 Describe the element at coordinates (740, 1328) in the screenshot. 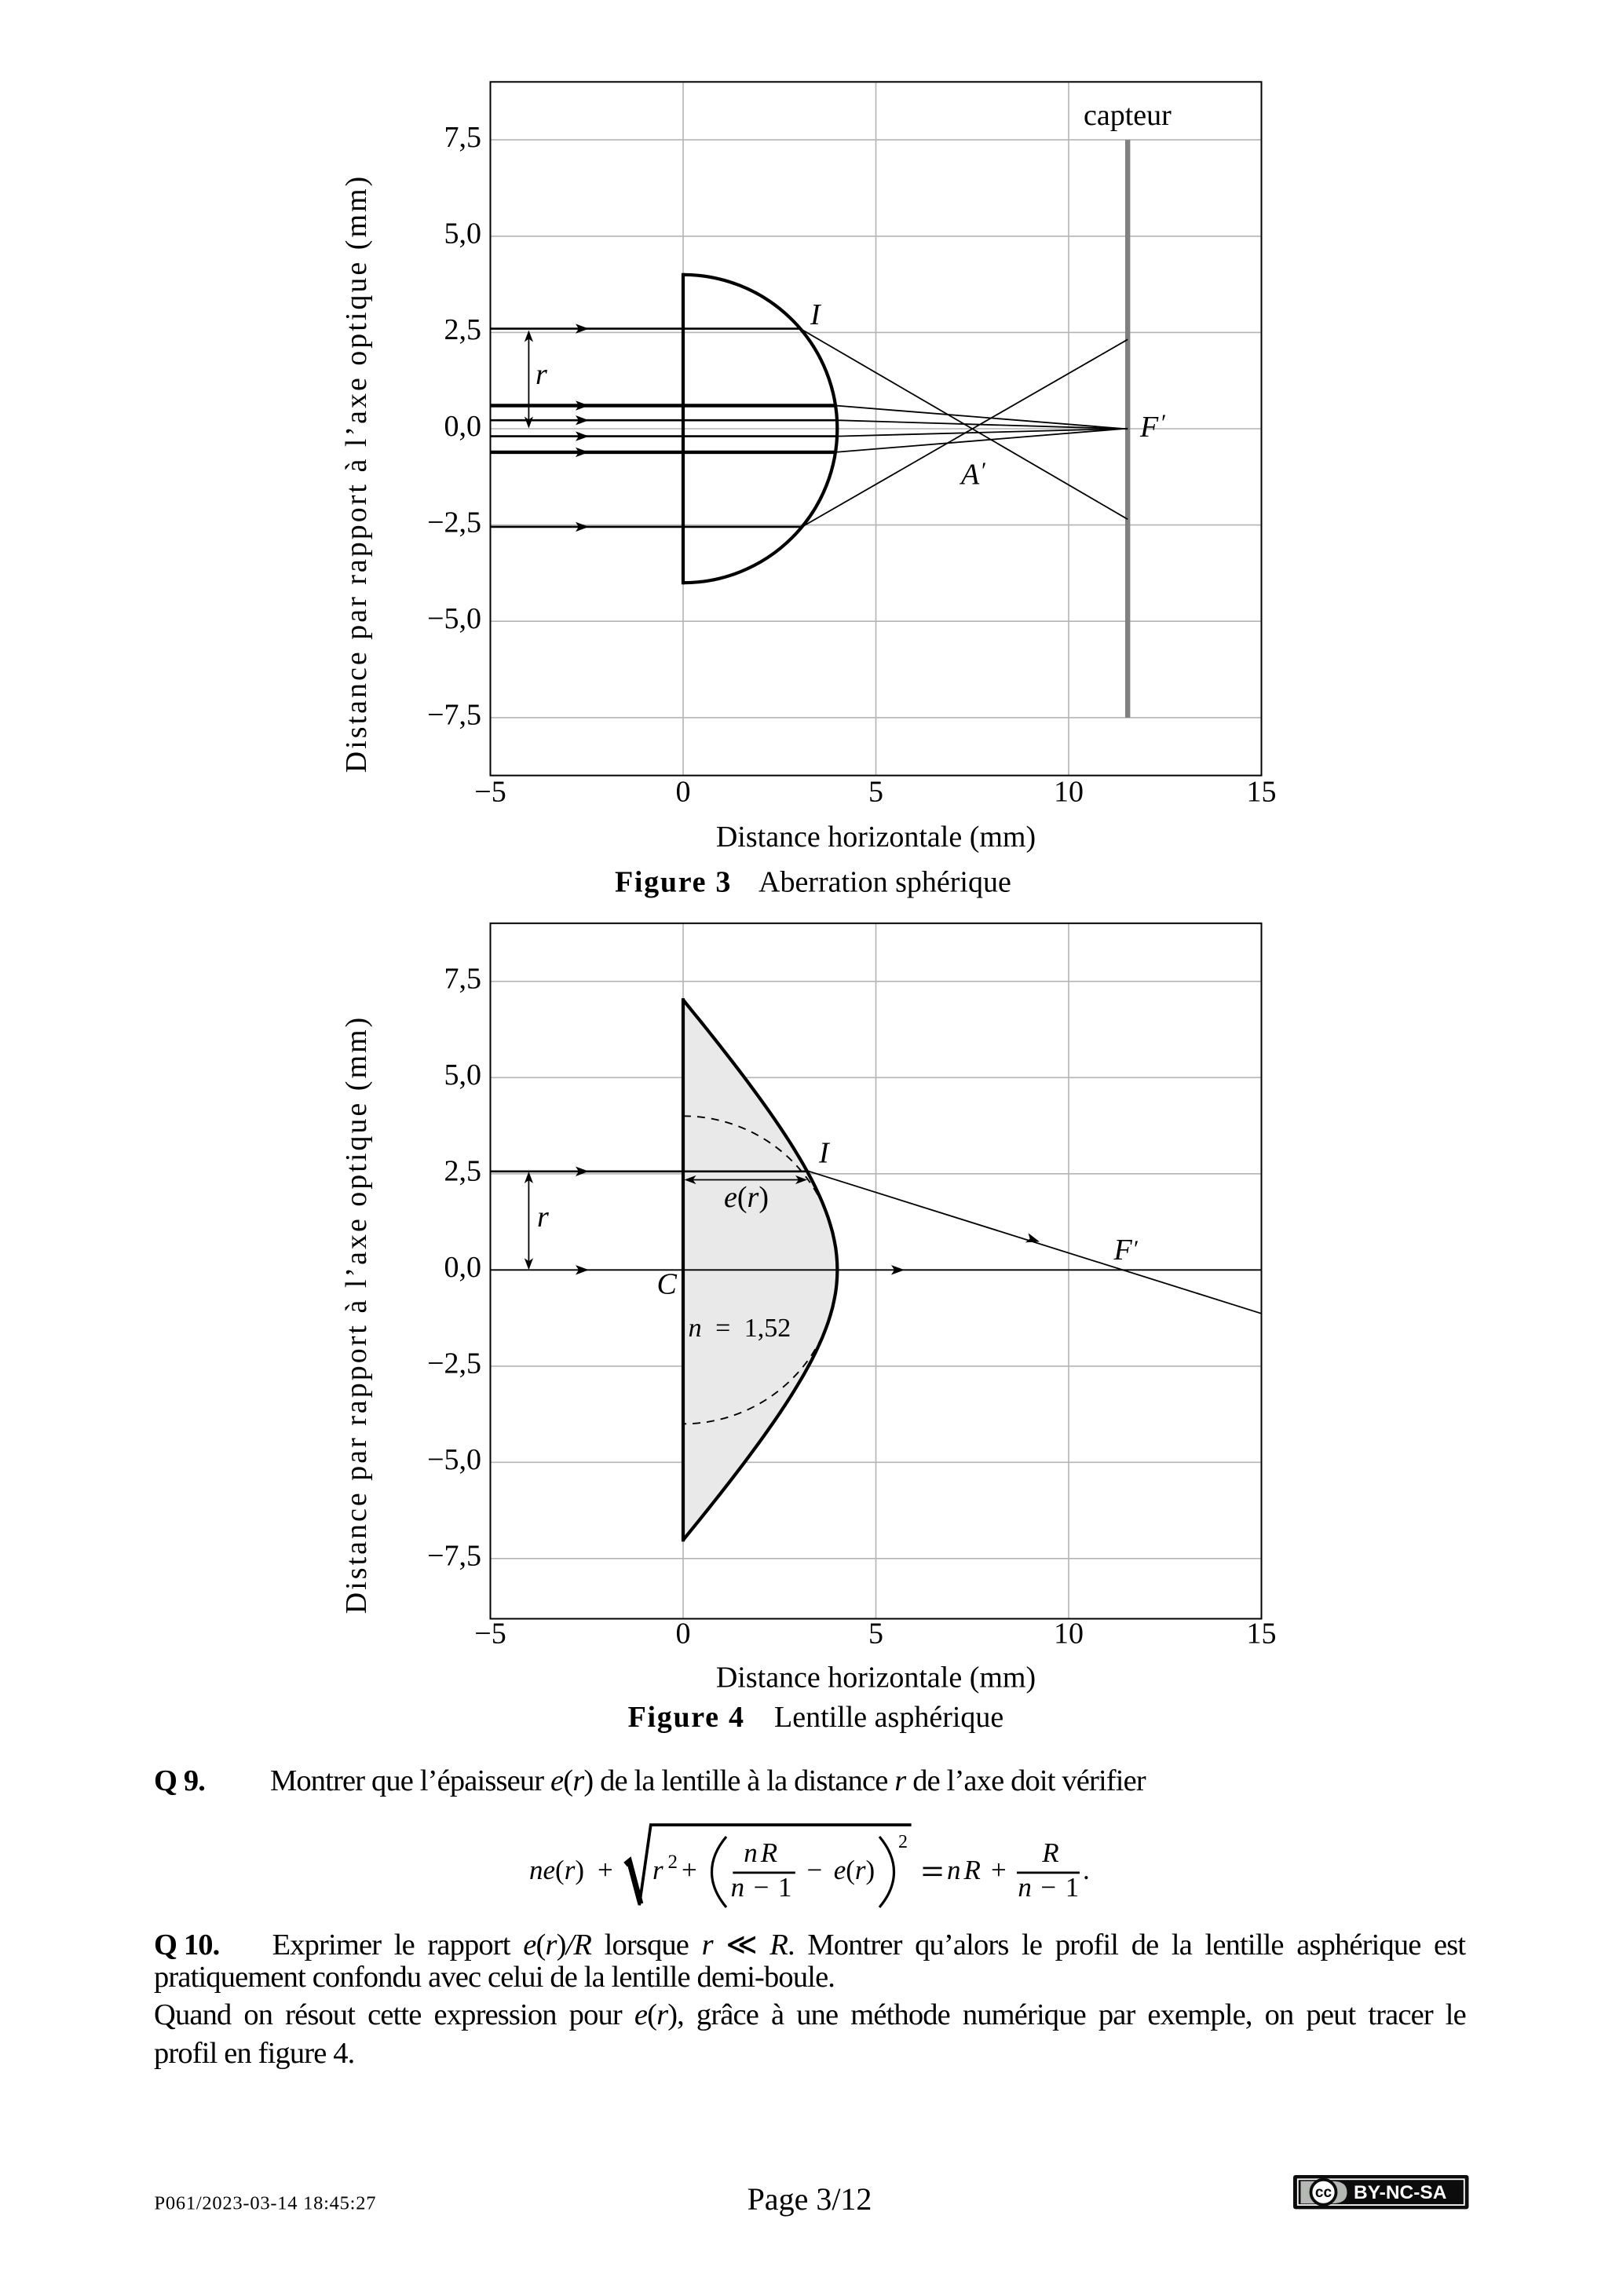

I see `svg-text: n = 1,52` at that location.